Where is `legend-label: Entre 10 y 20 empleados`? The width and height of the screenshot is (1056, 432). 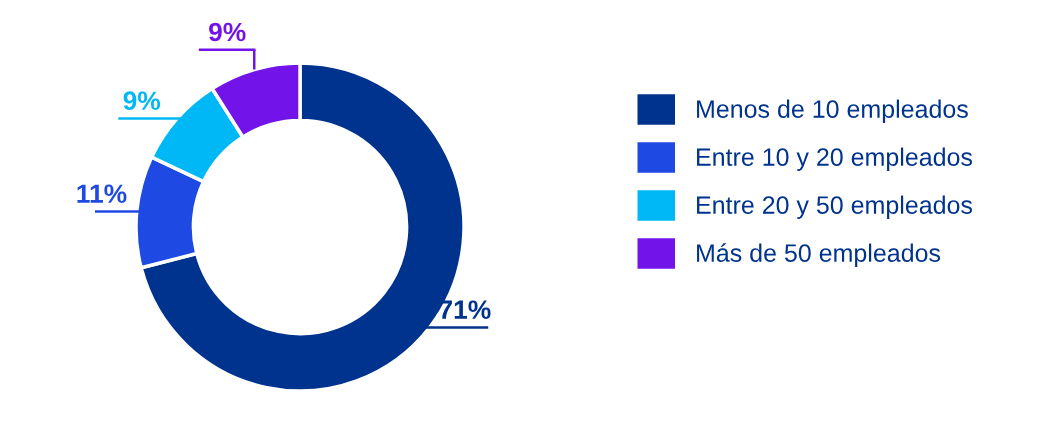
legend-label: Entre 10 y 20 empleados is located at coordinates (835, 159).